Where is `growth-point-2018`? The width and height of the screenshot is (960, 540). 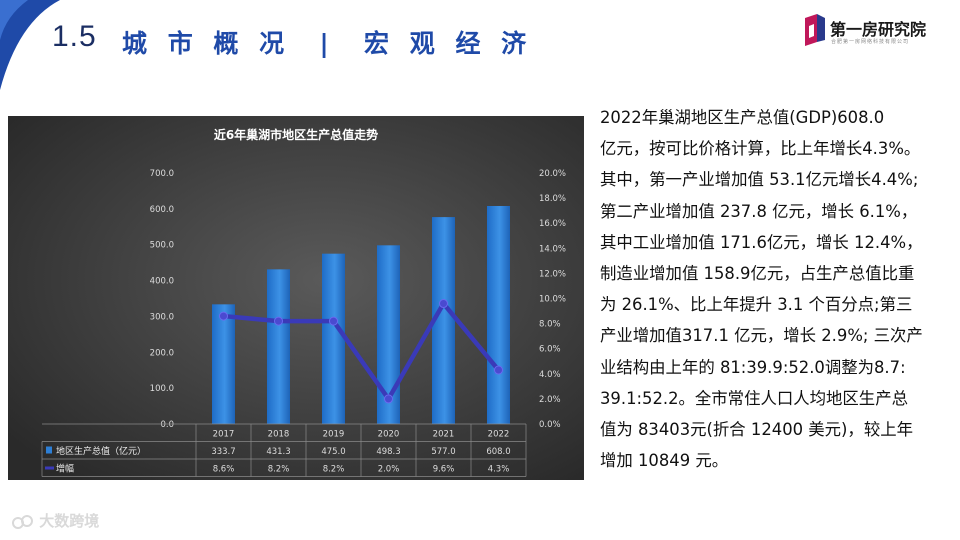
growth-point-2018 is located at coordinates (278, 321).